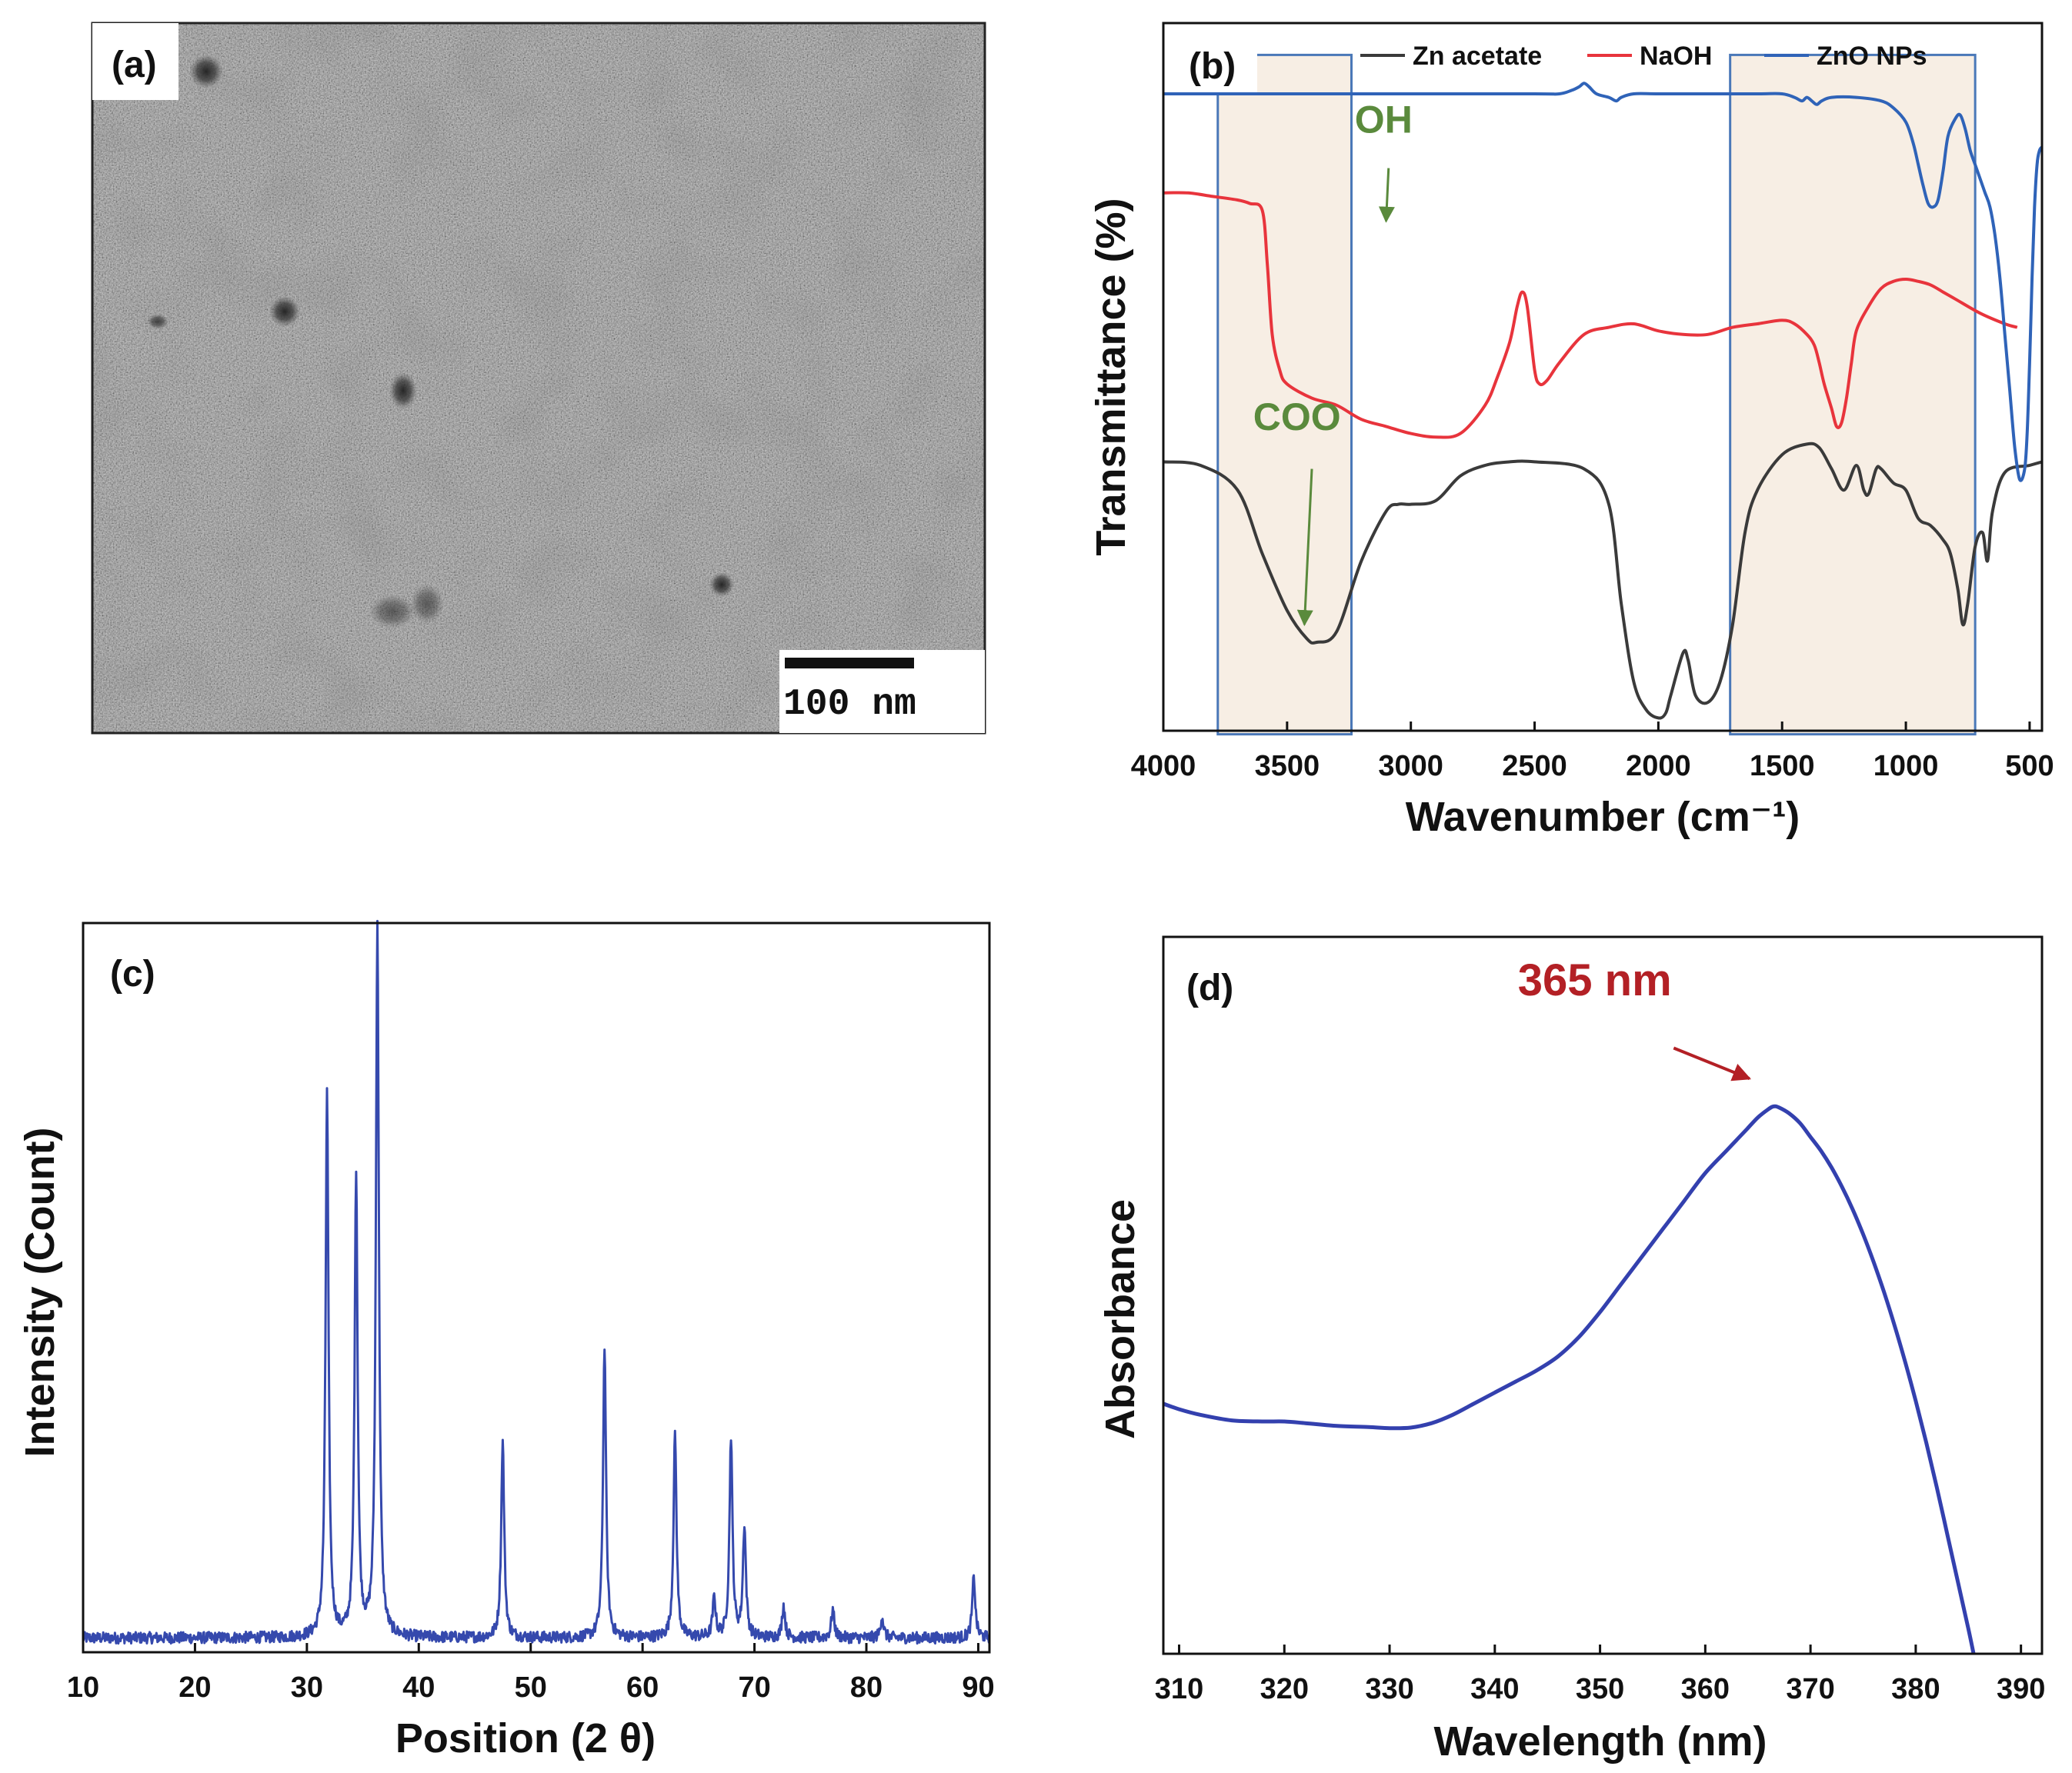 This screenshot has width=2072, height=1773. I want to click on ftir-legend: Zn acetate NaOH ZnO NPs, so click(1644, 56).